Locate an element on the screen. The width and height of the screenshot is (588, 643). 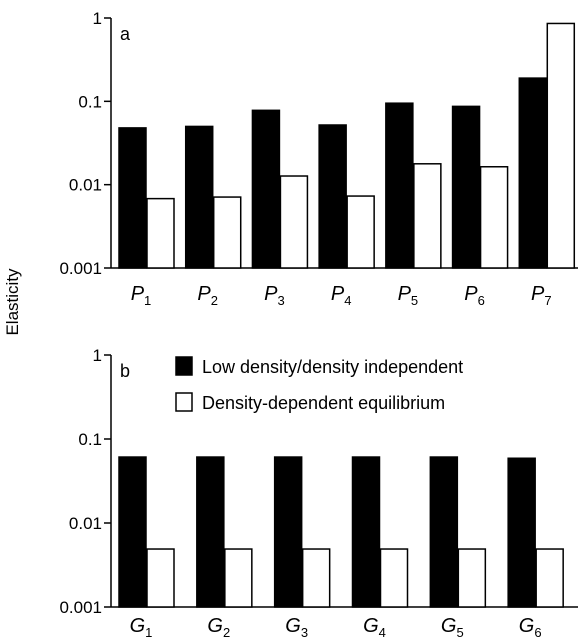
bar-equilibrium-g2 is located at coordinates (238, 578).